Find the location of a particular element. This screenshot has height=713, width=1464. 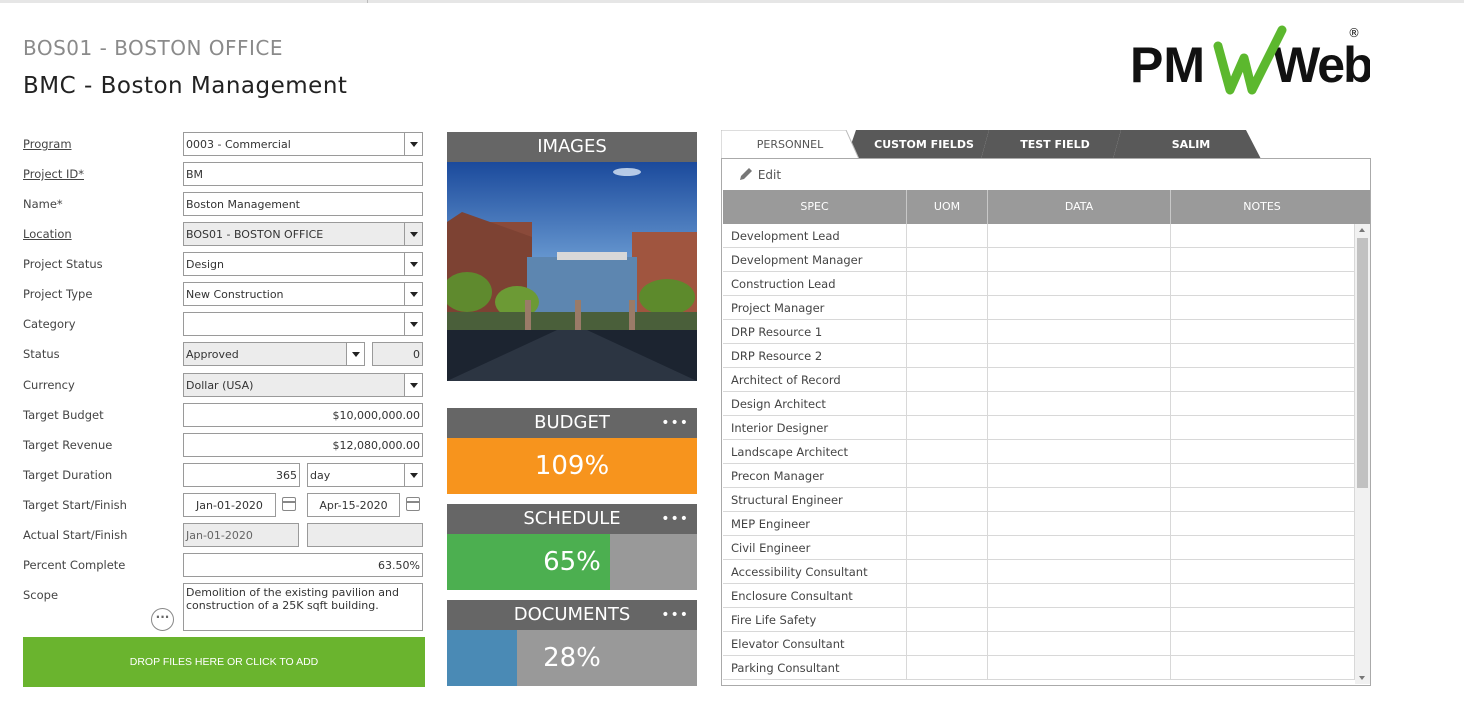

table-row: Architect of Record is located at coordinates (1039, 380).